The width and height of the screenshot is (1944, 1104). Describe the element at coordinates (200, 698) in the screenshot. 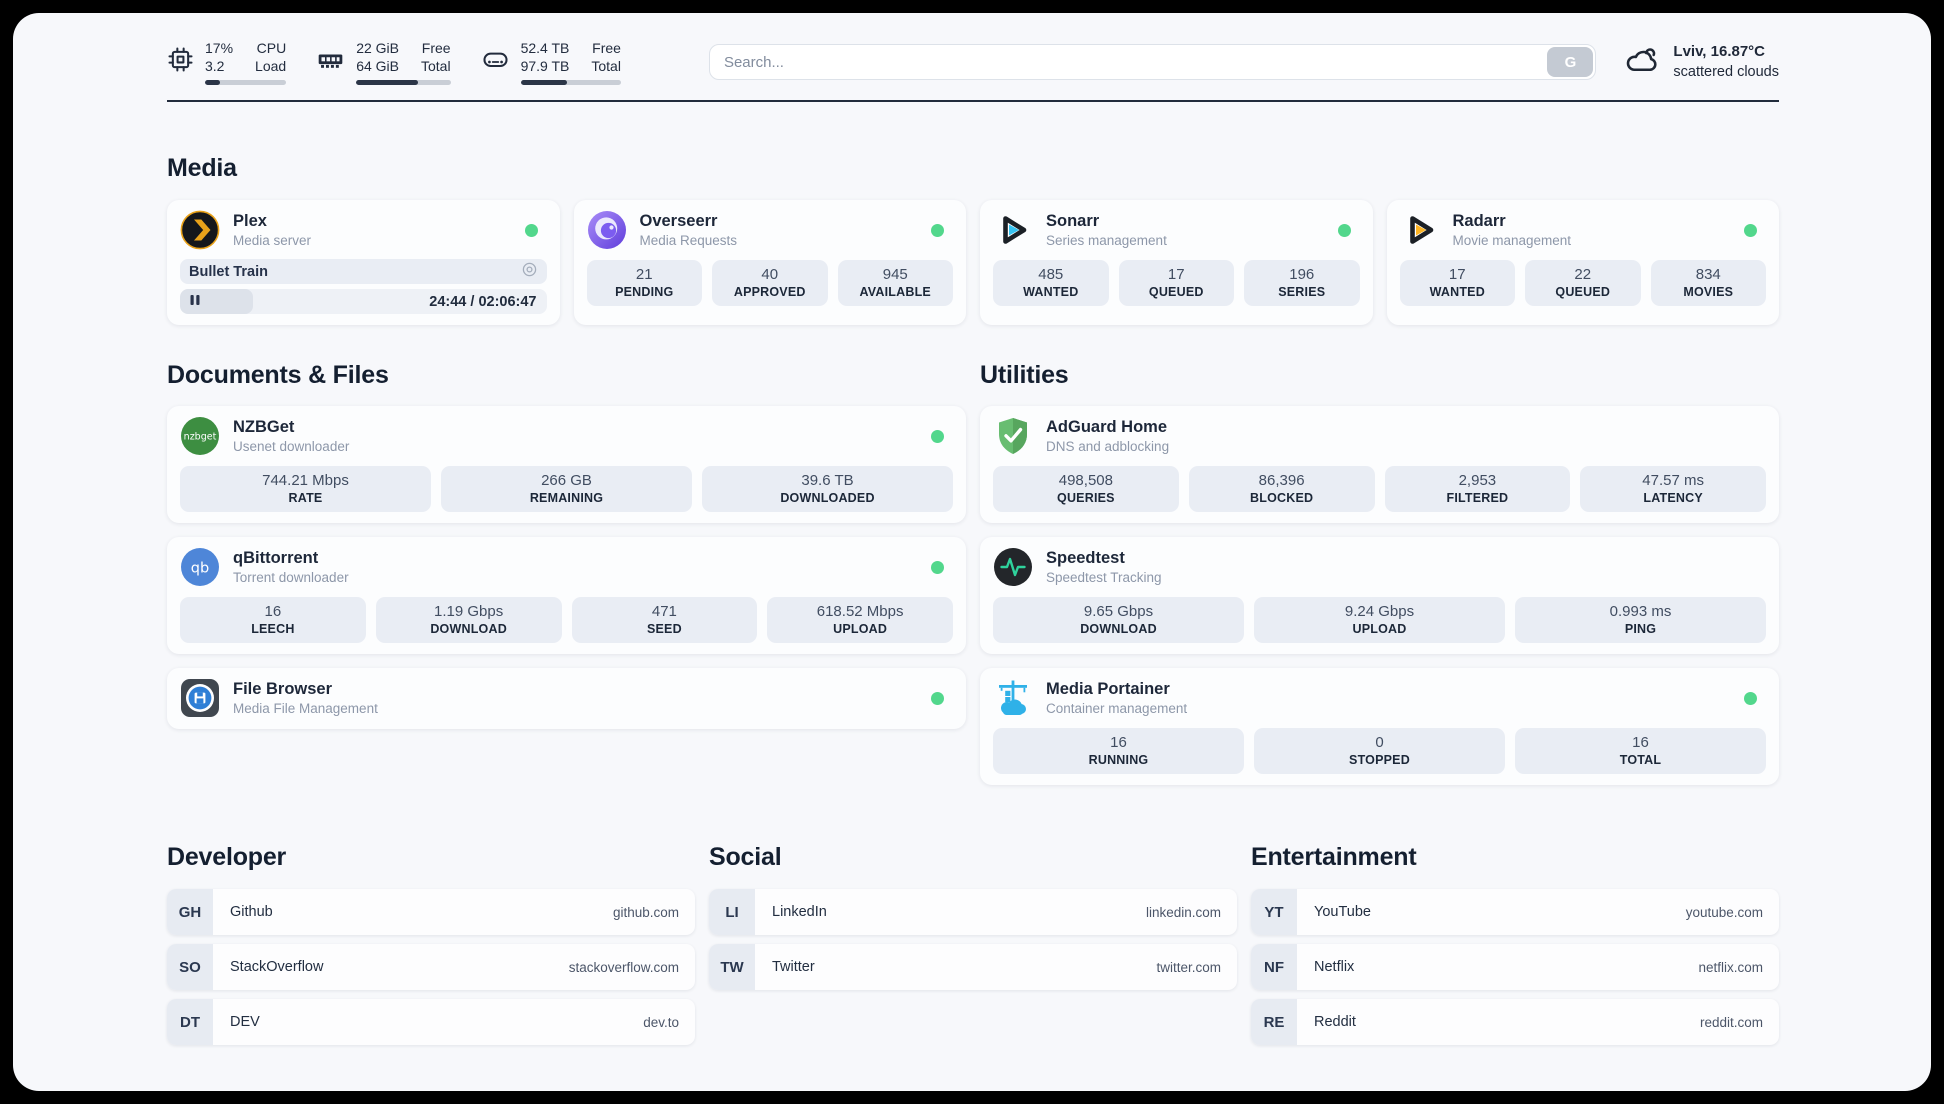

I see `filebrowser-icon` at that location.